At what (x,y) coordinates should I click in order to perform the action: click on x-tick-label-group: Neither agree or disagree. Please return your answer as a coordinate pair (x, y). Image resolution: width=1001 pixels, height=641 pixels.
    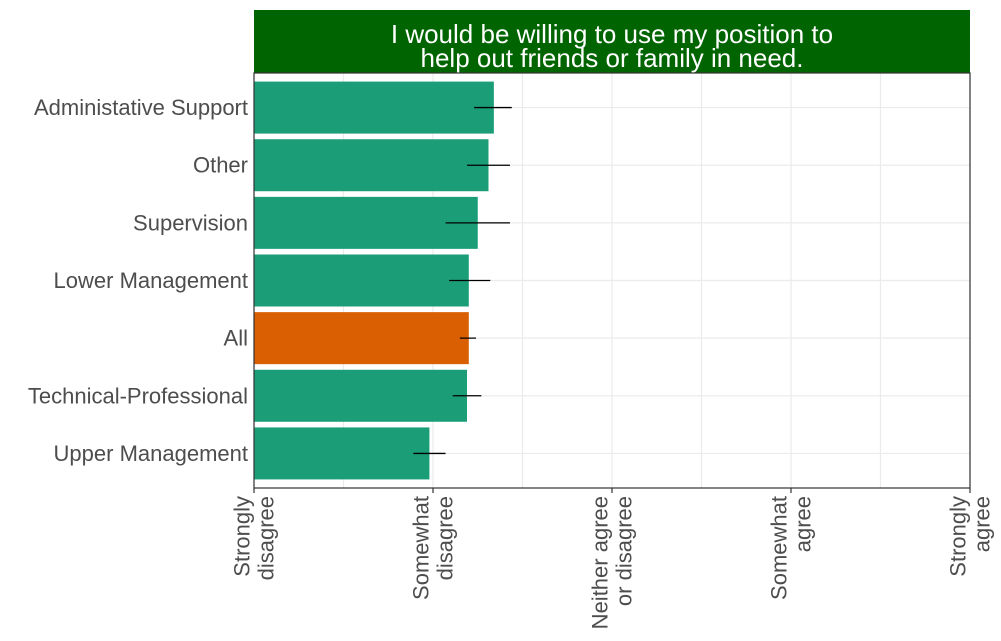
    Looking at the image, I should click on (612, 562).